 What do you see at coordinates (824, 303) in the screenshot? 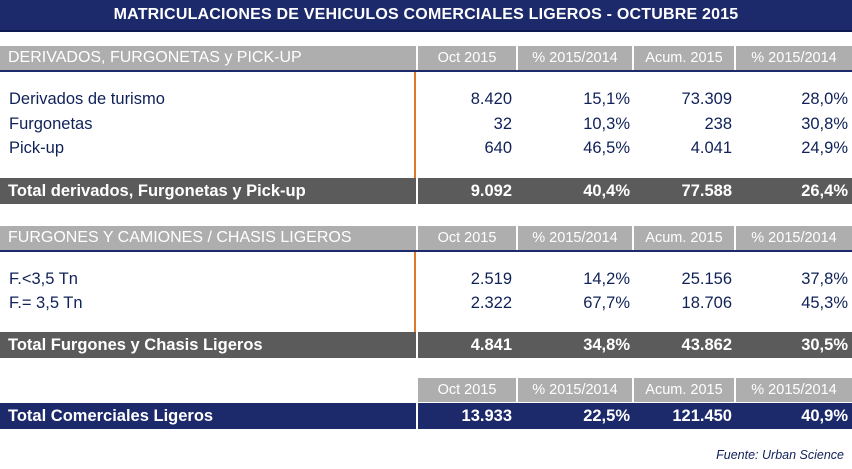
I see `row-pct-acum: 45,3%` at bounding box center [824, 303].